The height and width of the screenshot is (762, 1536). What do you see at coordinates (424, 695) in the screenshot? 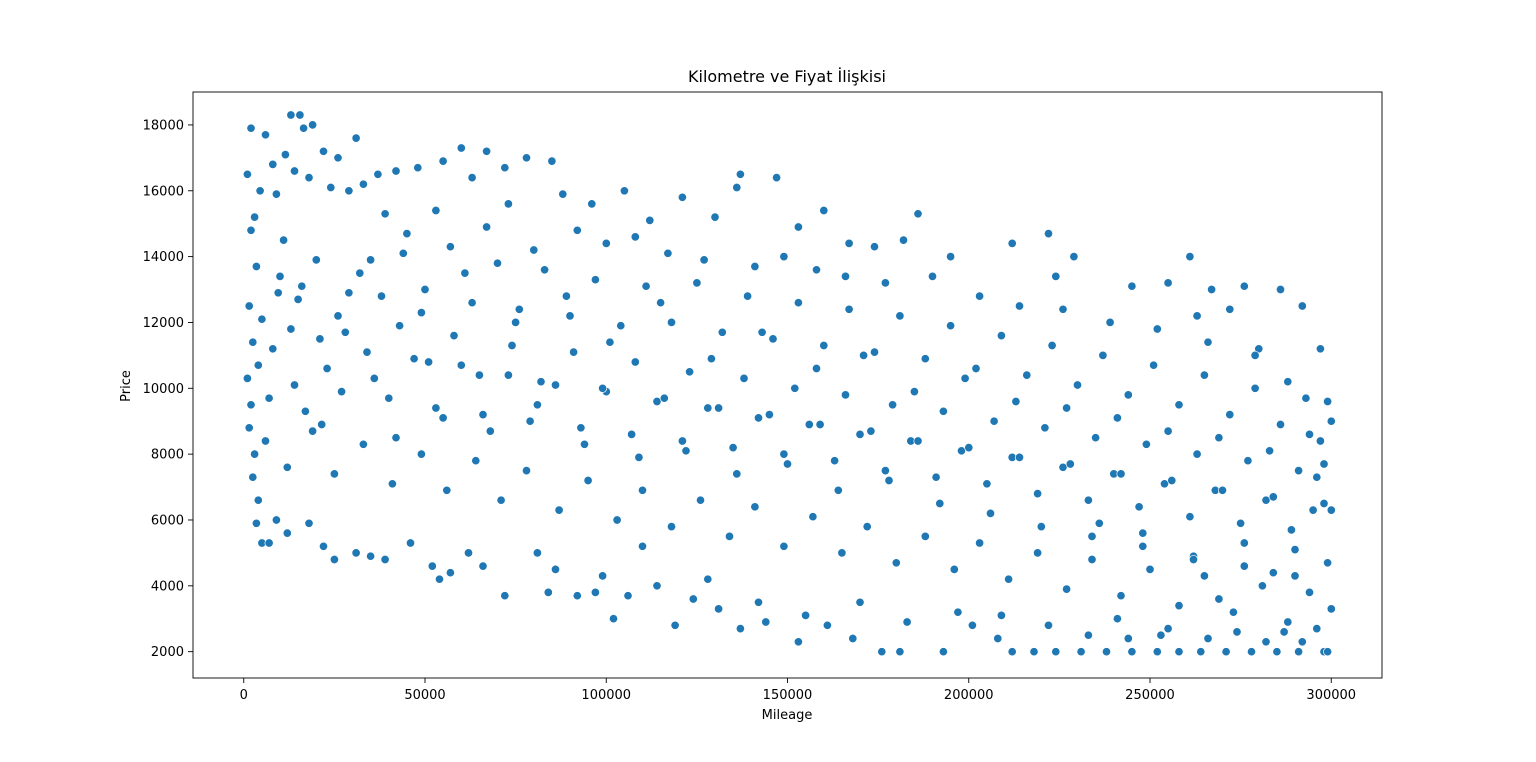
I see `x-tick-label: 50000` at bounding box center [424, 695].